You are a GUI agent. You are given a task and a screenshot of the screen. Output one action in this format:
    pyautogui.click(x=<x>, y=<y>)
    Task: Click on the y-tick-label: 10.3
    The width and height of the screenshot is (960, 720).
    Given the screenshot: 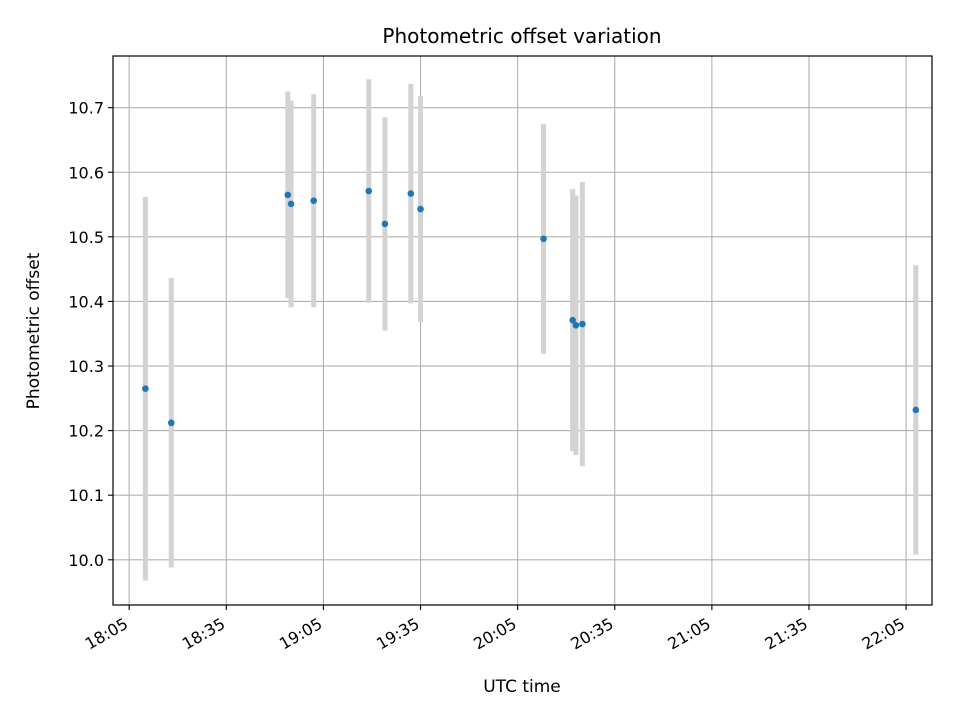 What is the action you would take?
    pyautogui.click(x=86, y=366)
    